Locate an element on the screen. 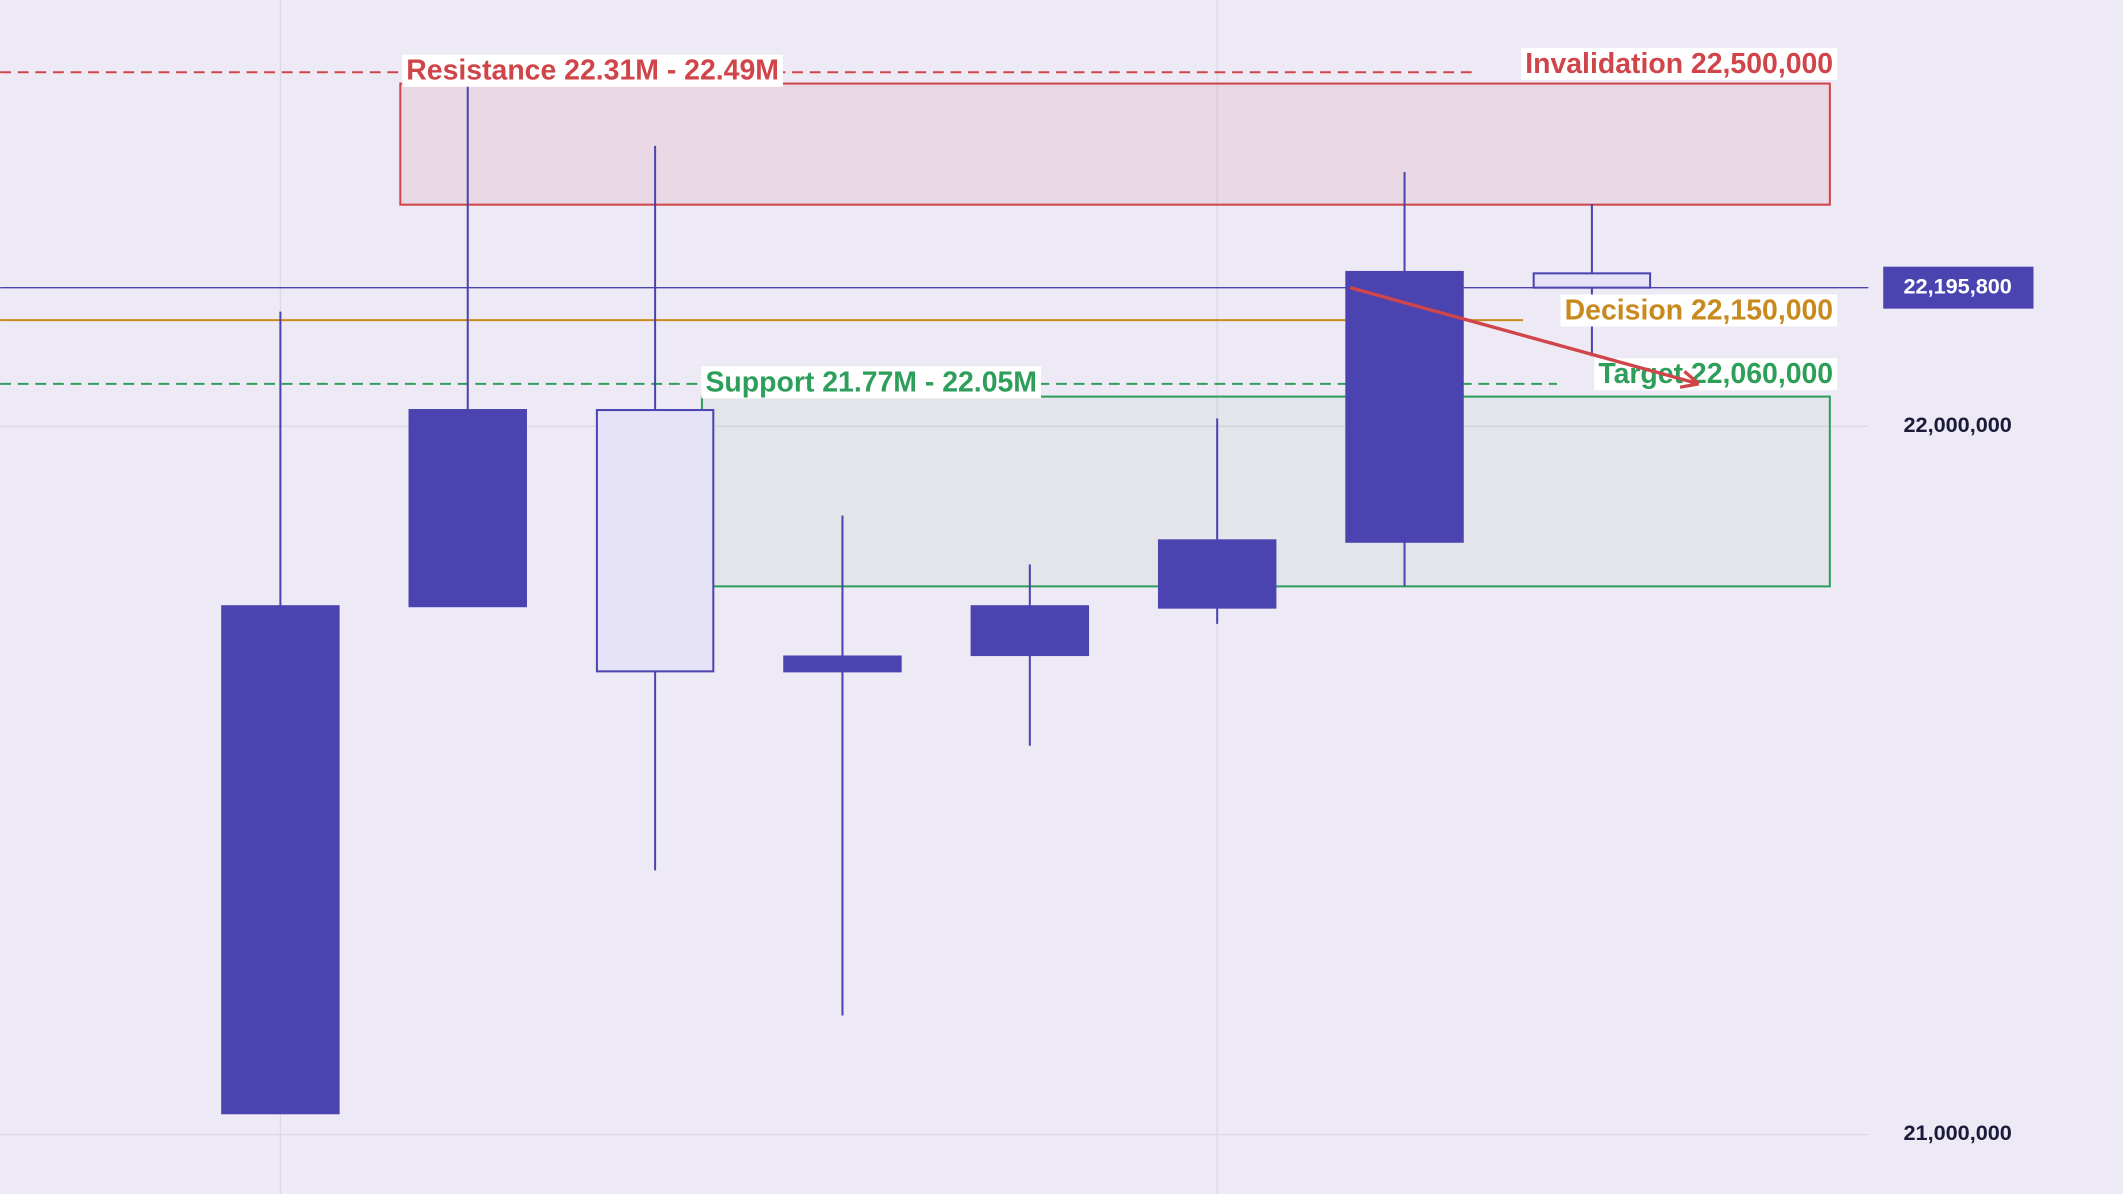 The width and height of the screenshot is (2123, 1194). price-box is located at coordinates (1958, 287).